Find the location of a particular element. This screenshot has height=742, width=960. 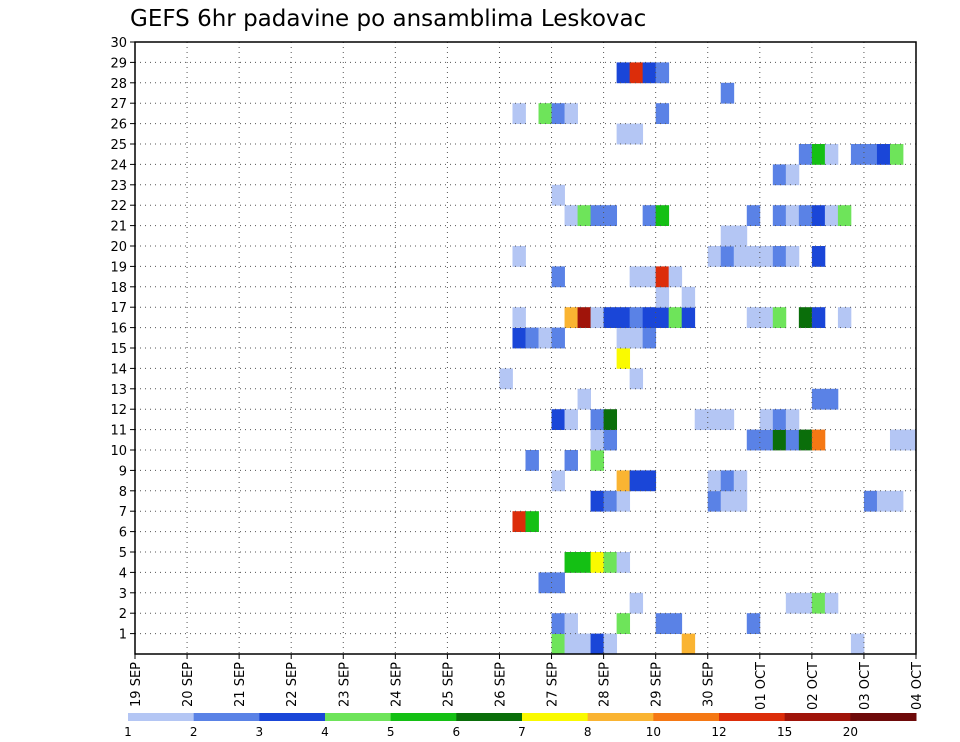

x-tick-label: 26 SEP is located at coordinates (500, 684).